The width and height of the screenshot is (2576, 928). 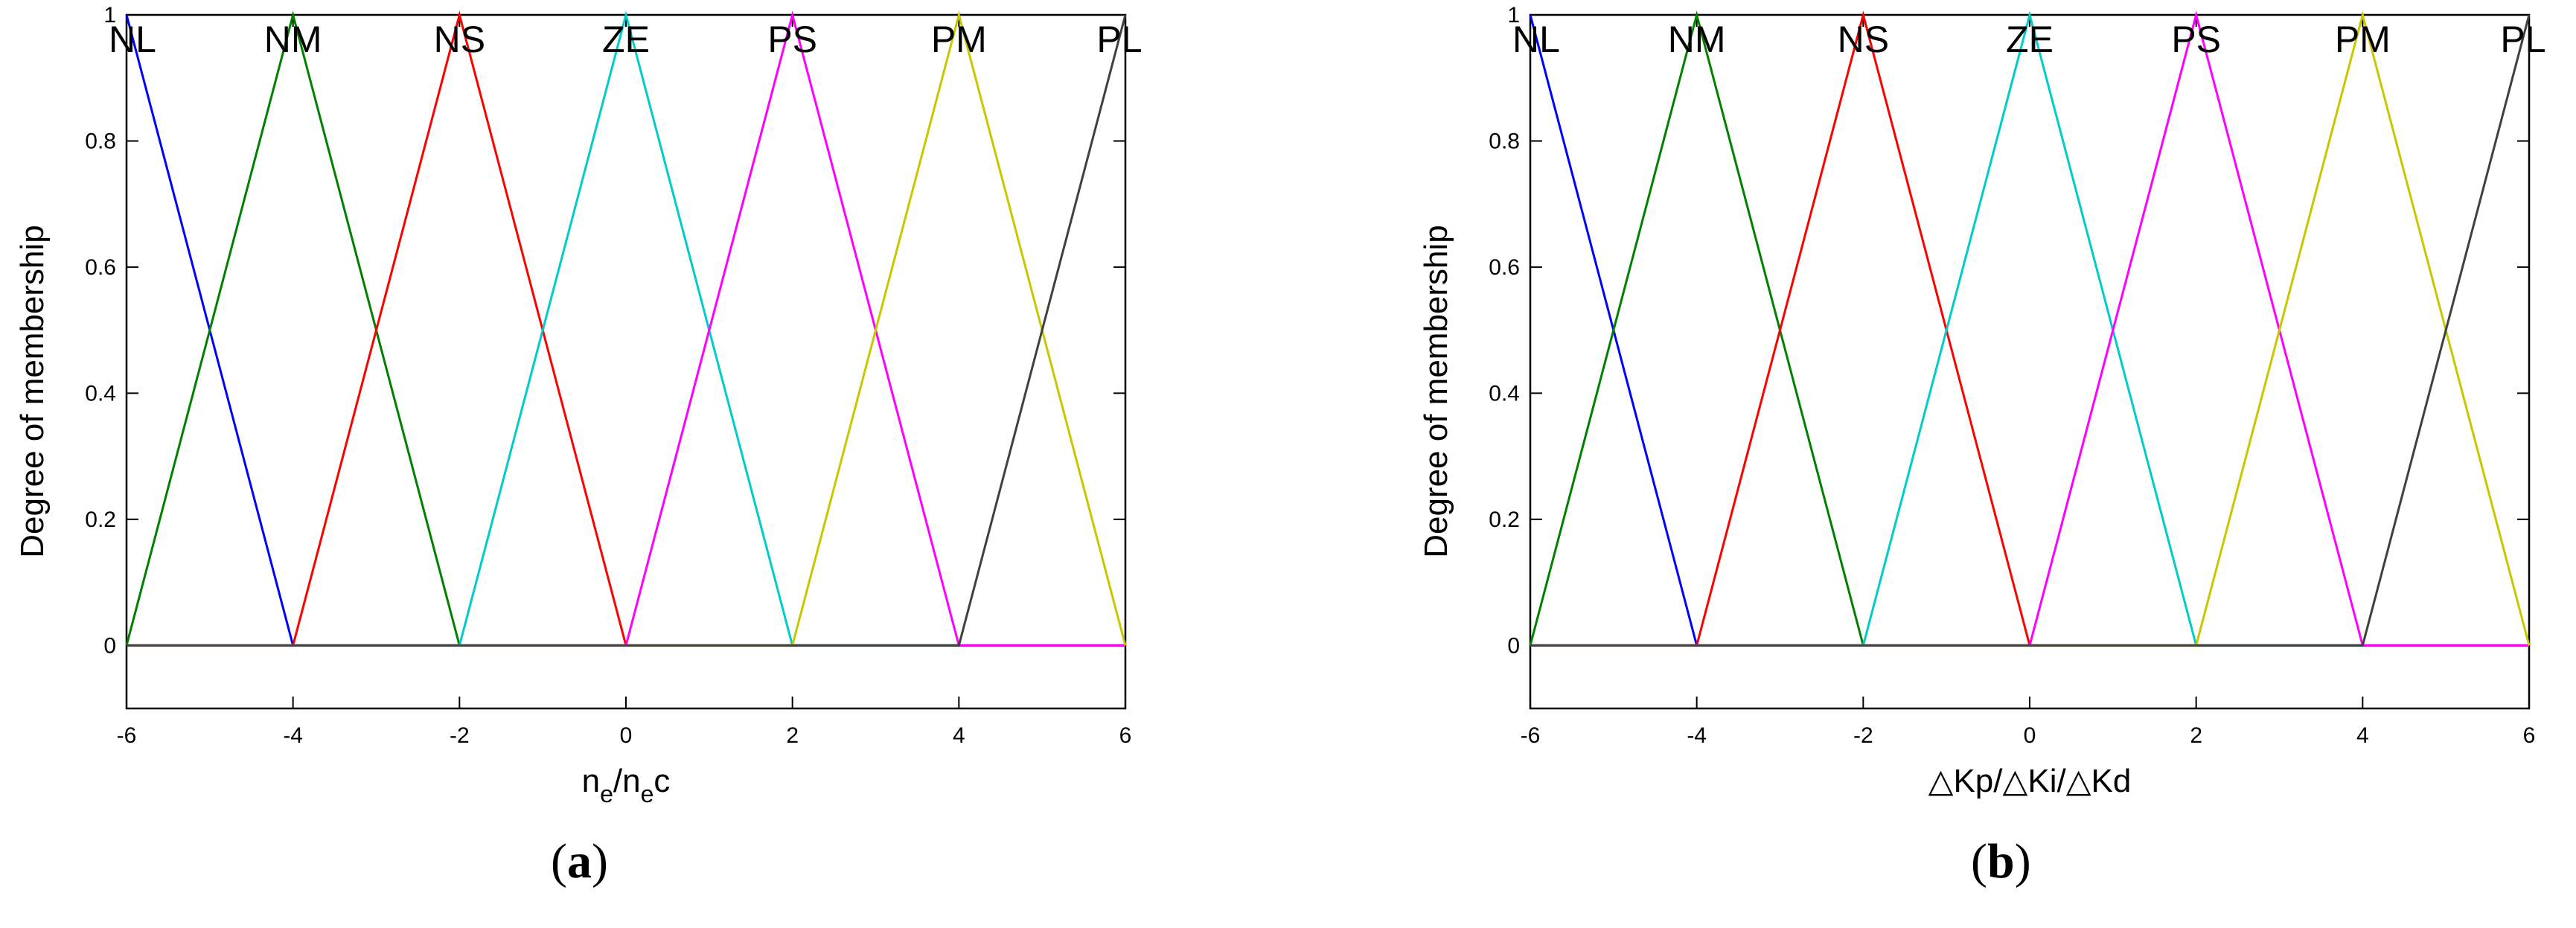 I want to click on caption-a-open: (, so click(x=559, y=861).